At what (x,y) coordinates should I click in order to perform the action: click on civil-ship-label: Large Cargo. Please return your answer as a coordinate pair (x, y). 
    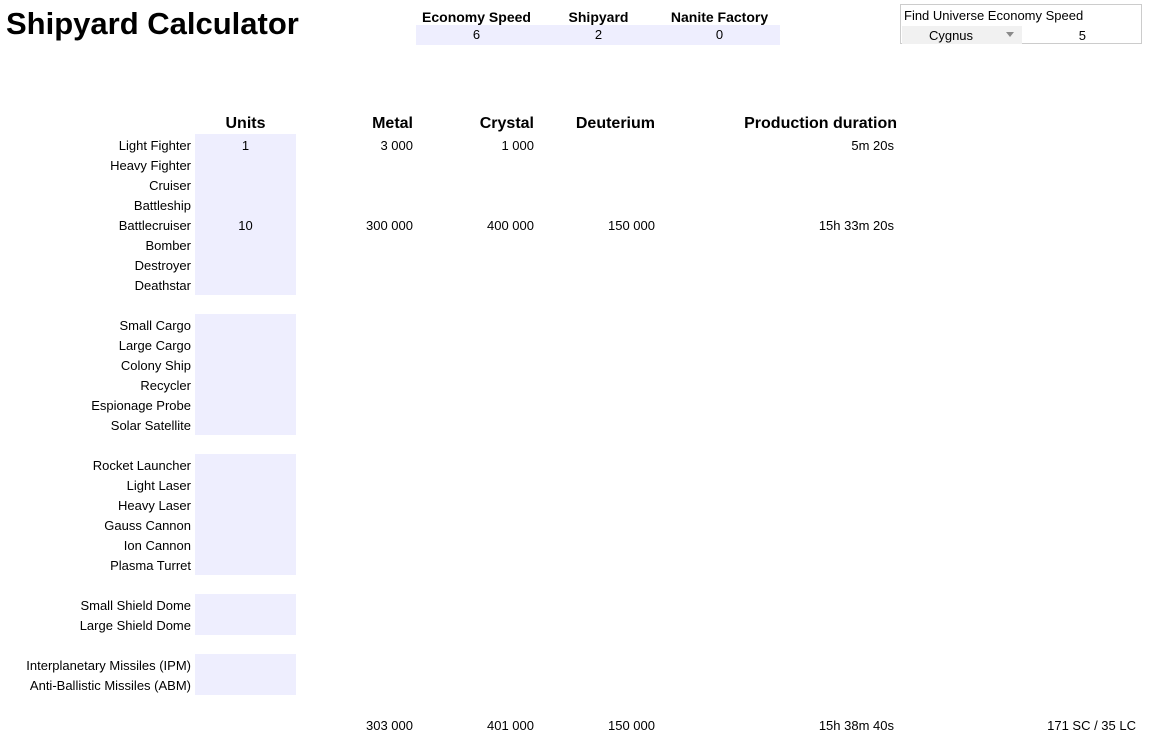
    Looking at the image, I should click on (154, 345).